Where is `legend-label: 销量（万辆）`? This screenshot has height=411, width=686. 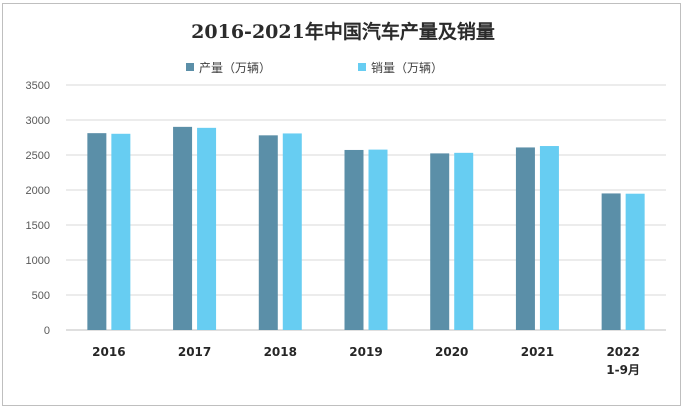
legend-label: 销量（万辆） is located at coordinates (407, 68).